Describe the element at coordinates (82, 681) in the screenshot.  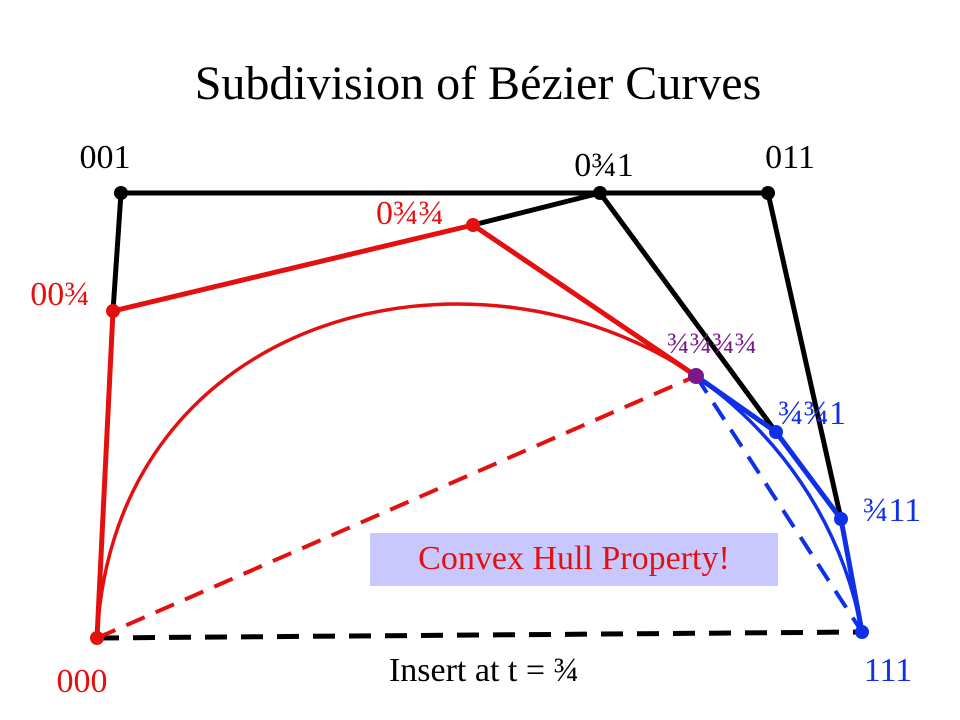
I see `point-label: 000` at that location.